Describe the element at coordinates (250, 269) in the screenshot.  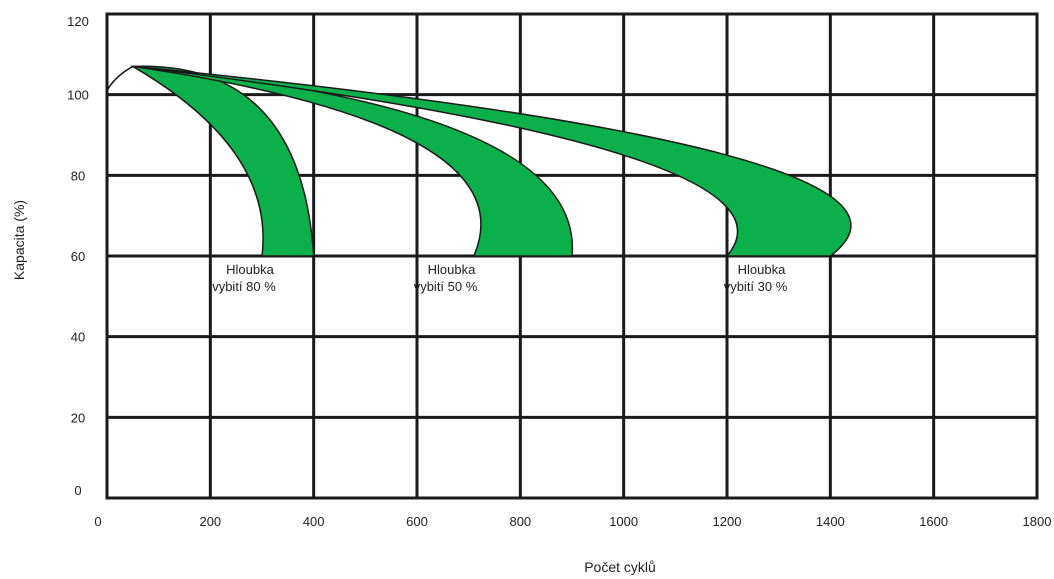
I see `series-1-label-line-1: Hloubka` at that location.